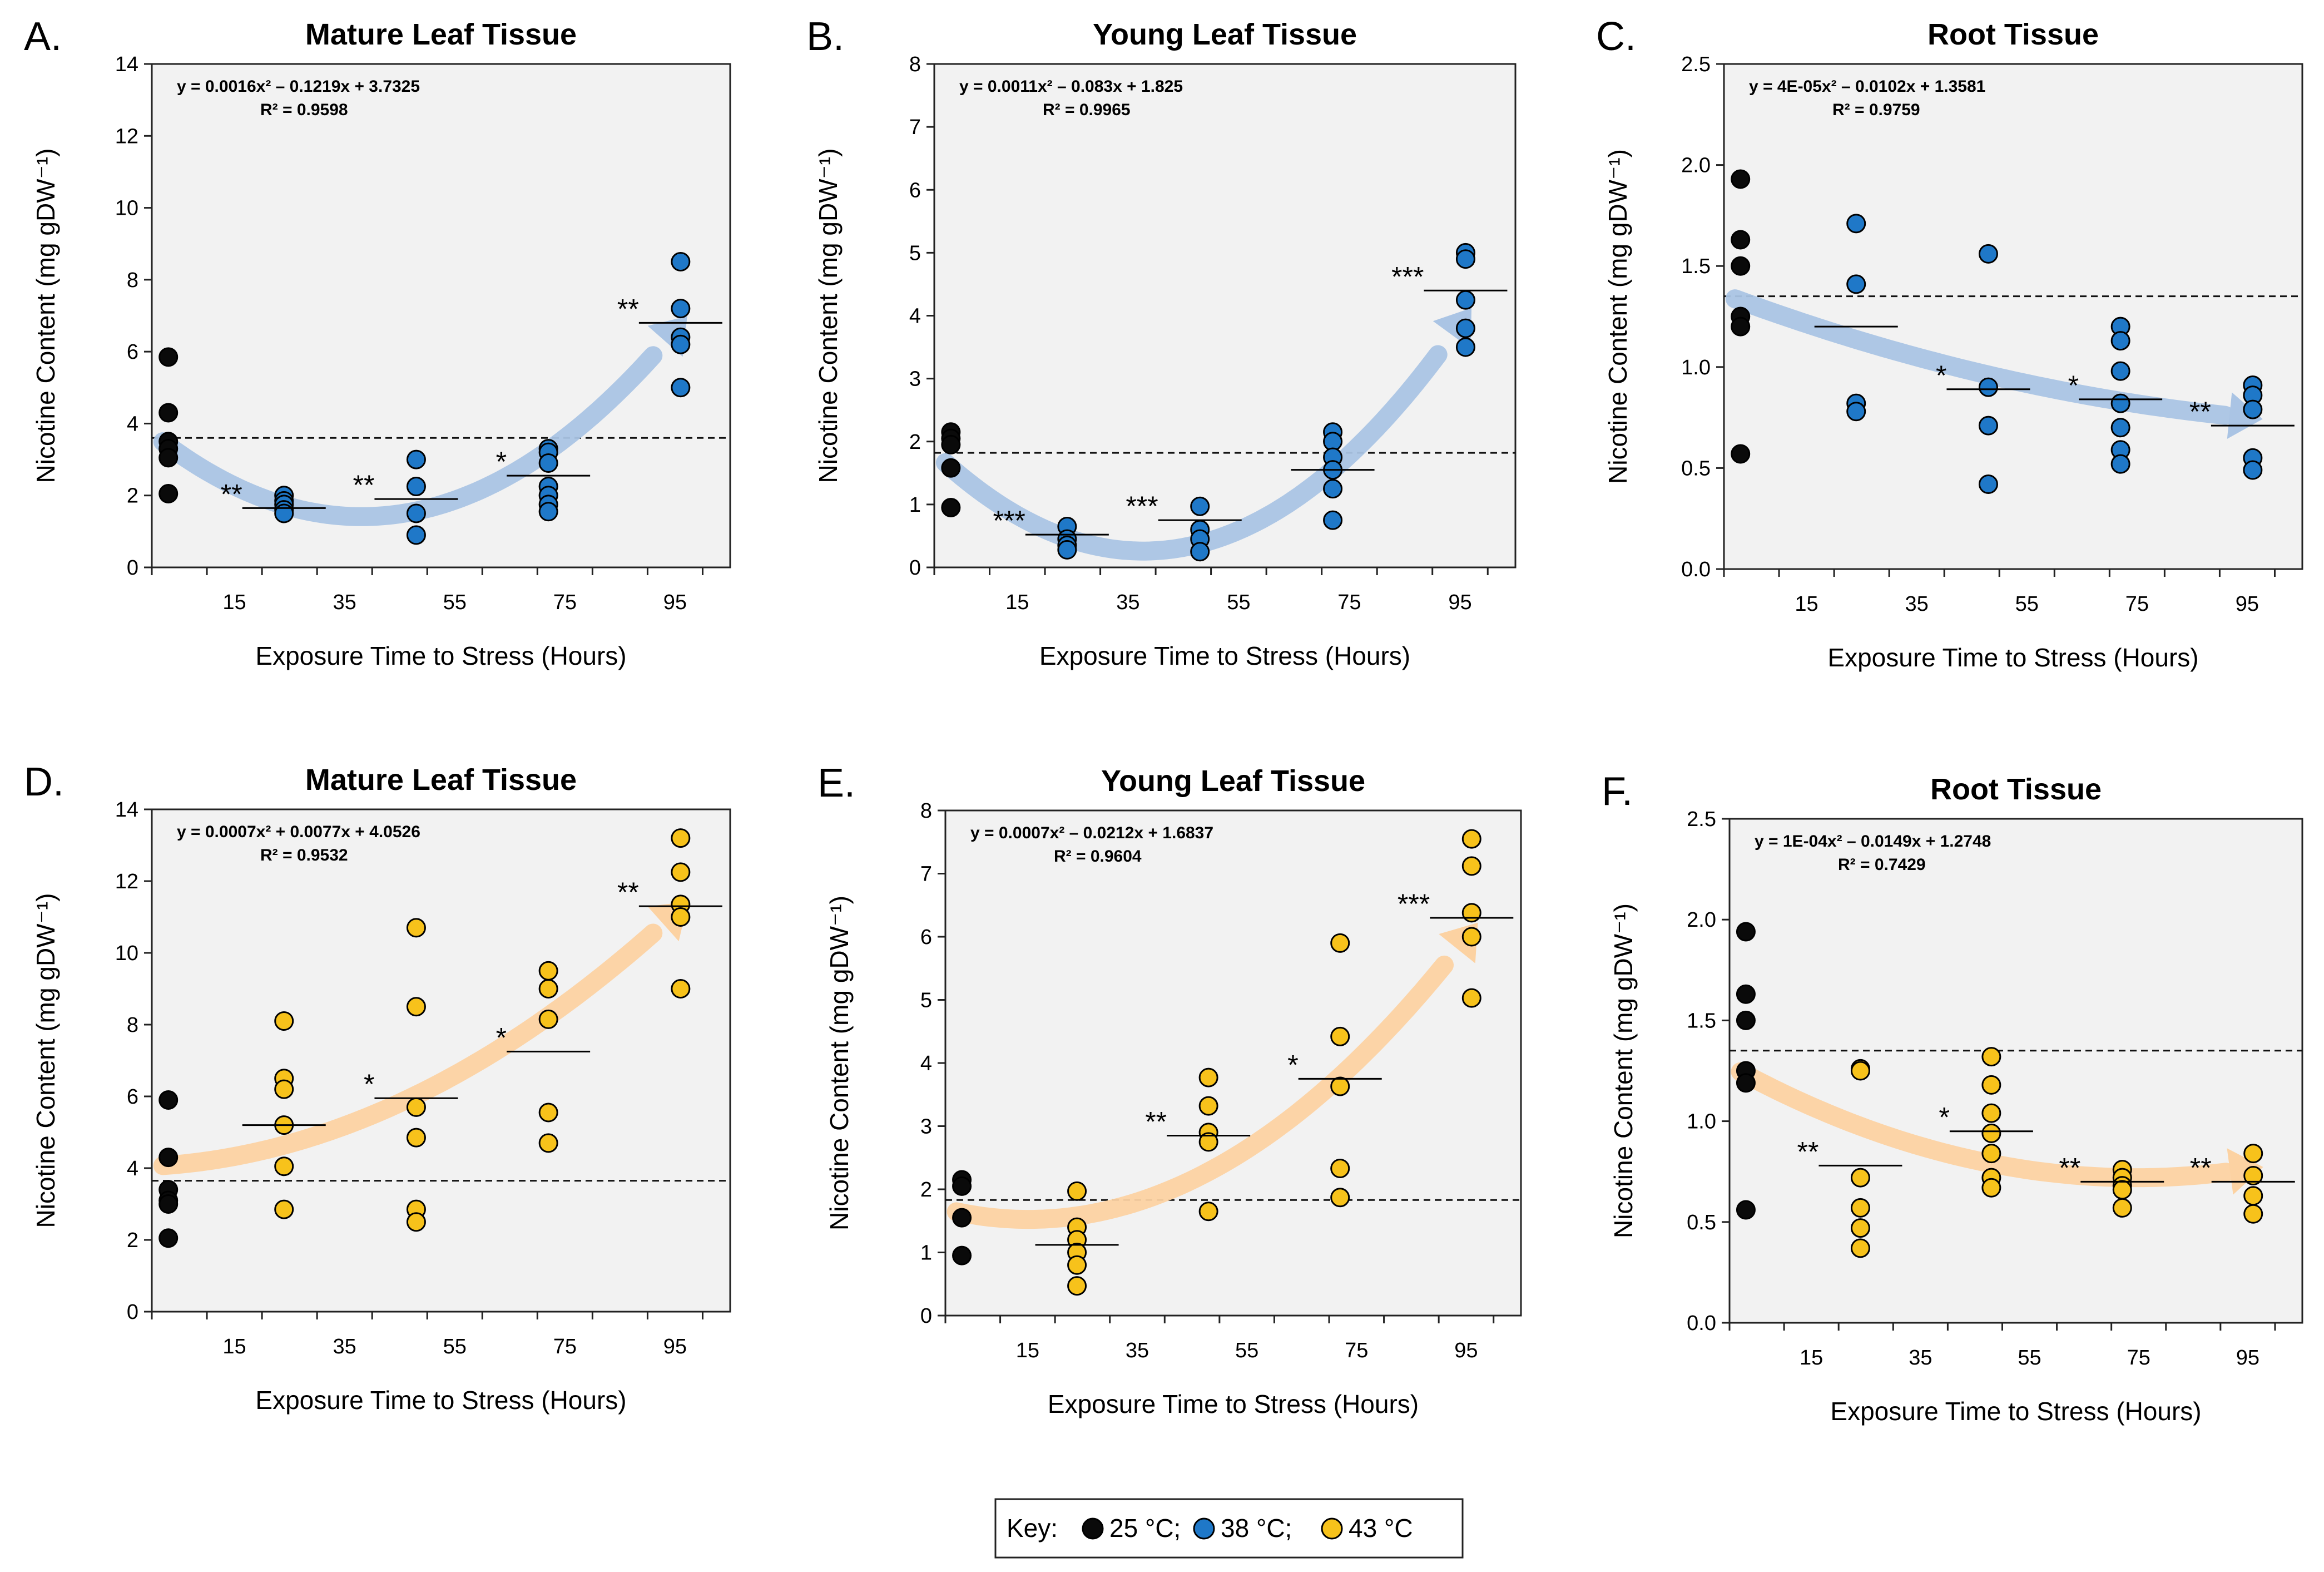  Describe the element at coordinates (2245, 415) in the screenshot. I see `trend-arrow-head` at that location.